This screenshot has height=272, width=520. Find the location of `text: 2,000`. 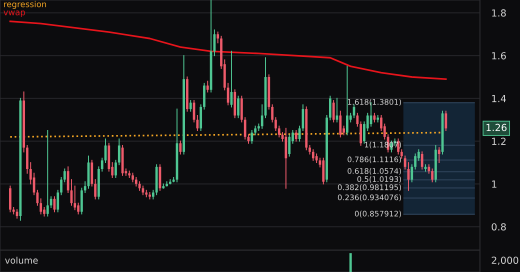

text: 2,000 is located at coordinates (505, 260).